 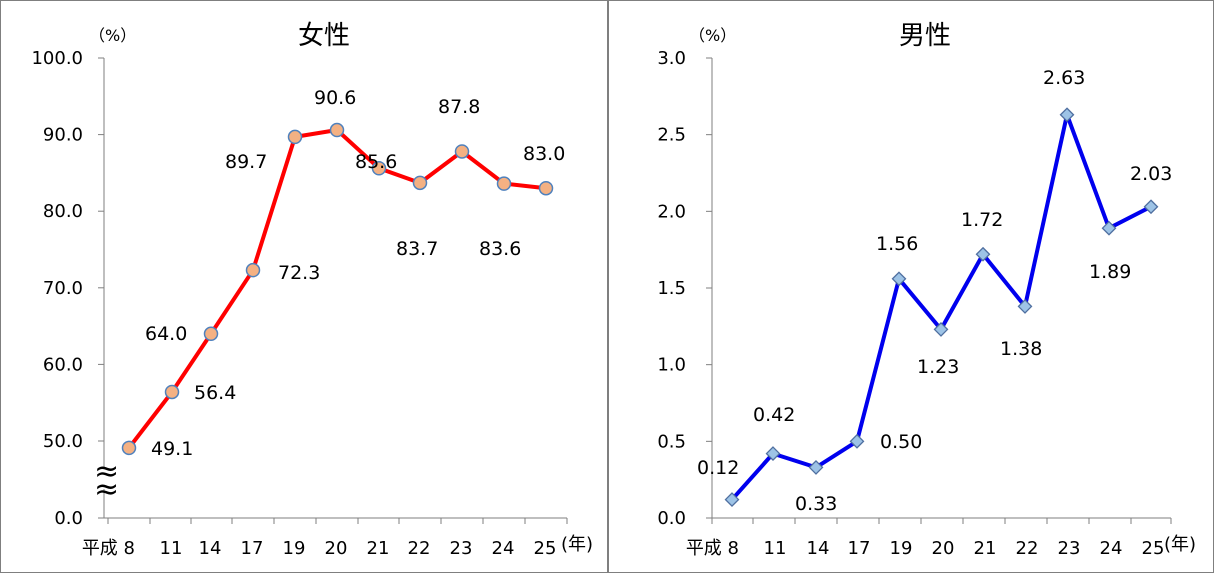 I want to click on y-tick-label: 1.0, so click(x=671, y=365).